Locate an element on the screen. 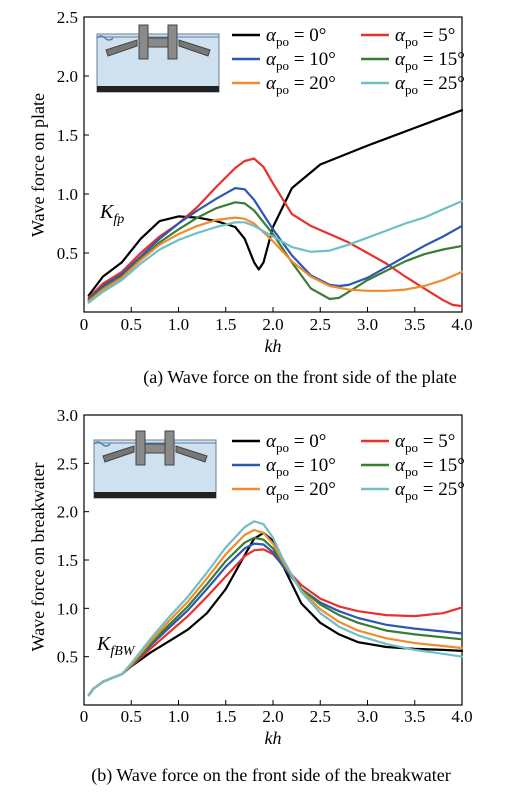 This screenshot has height=801, width=525. y-axis-label: Wave force on plate is located at coordinates (38, 165).